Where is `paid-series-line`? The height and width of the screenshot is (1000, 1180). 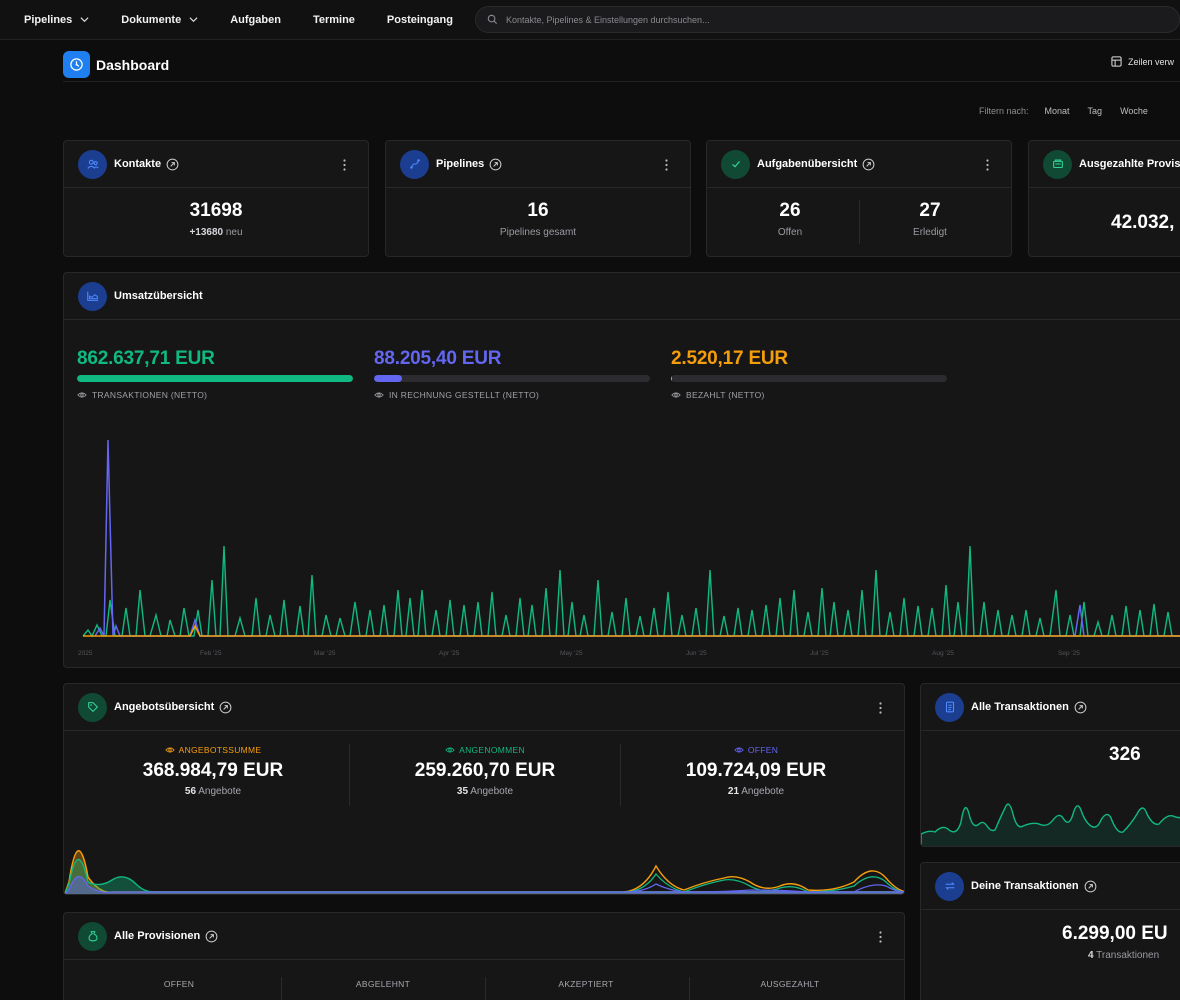 paid-series-line is located at coordinates (631, 630).